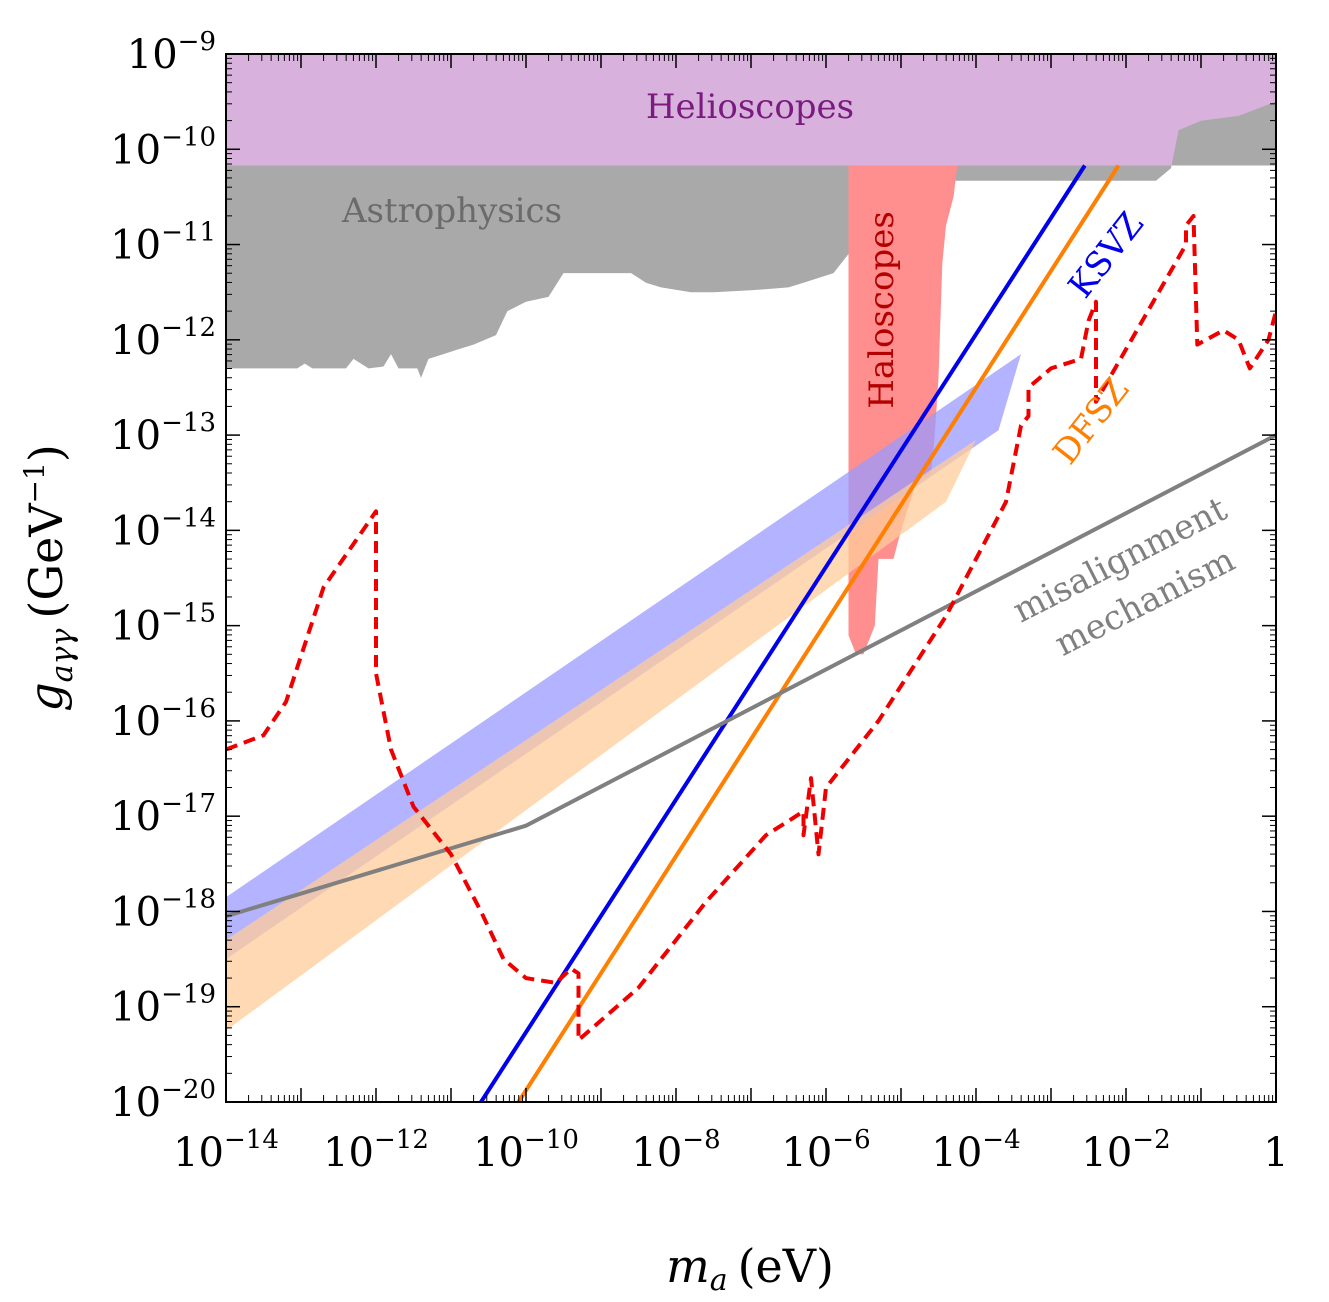 The image size is (1329, 1302). Describe the element at coordinates (526, 1150) in the screenshot. I see `x-tick-label: 10⁻¹⁰` at that location.